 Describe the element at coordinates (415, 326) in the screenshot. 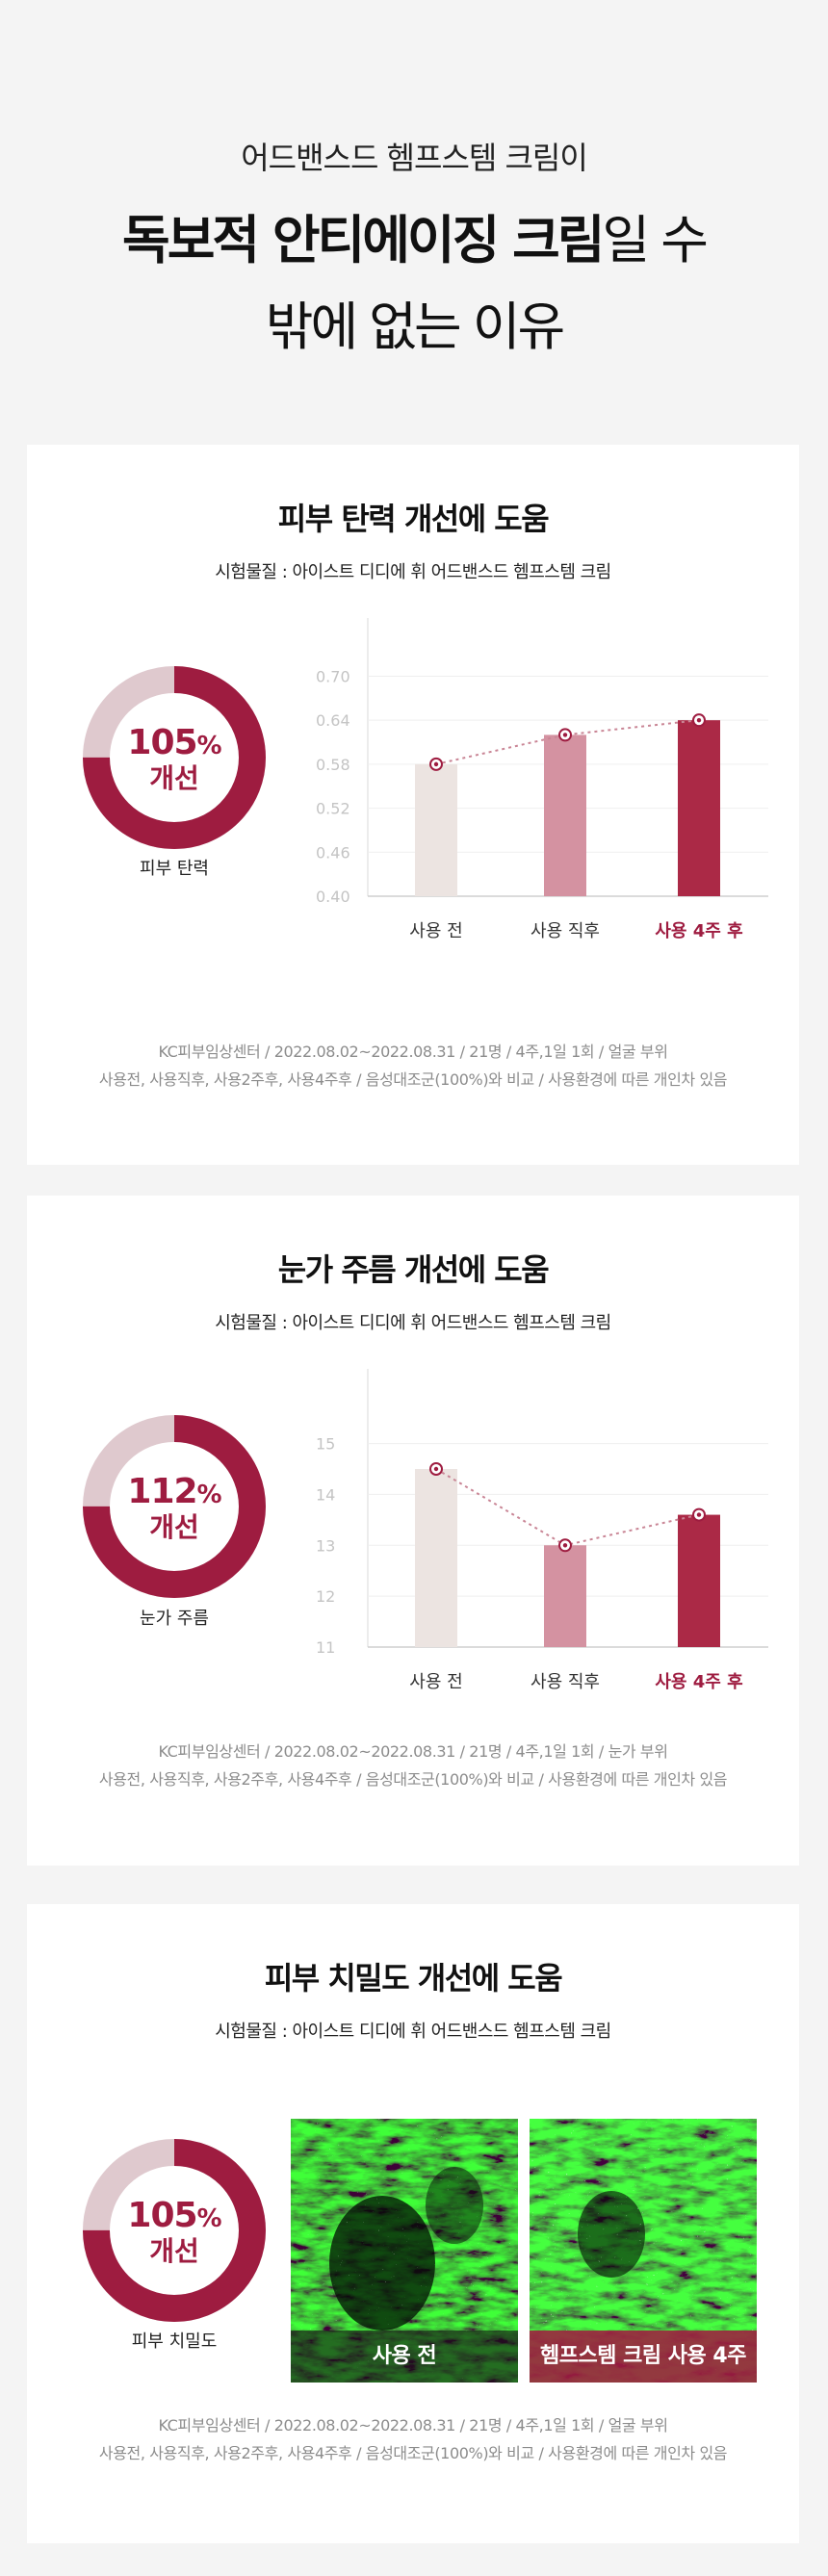

I see `headline-line-2: 밖에 없는 이유` at that location.